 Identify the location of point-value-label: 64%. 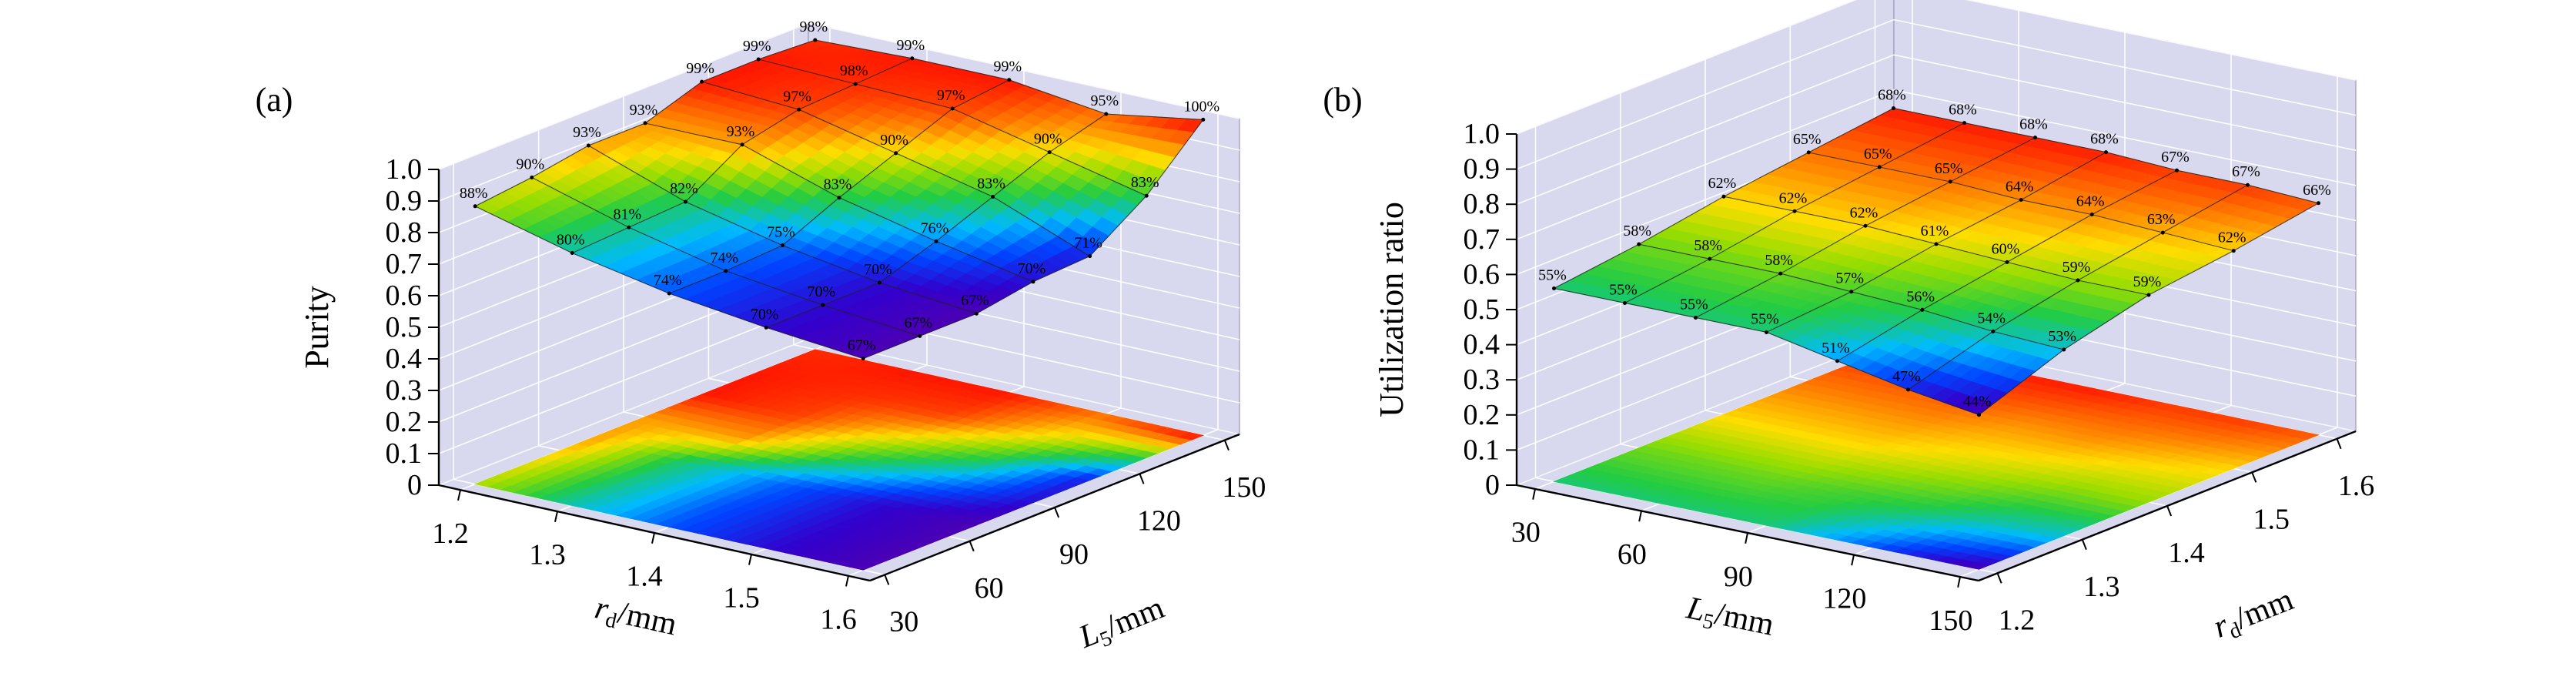
(2090, 201).